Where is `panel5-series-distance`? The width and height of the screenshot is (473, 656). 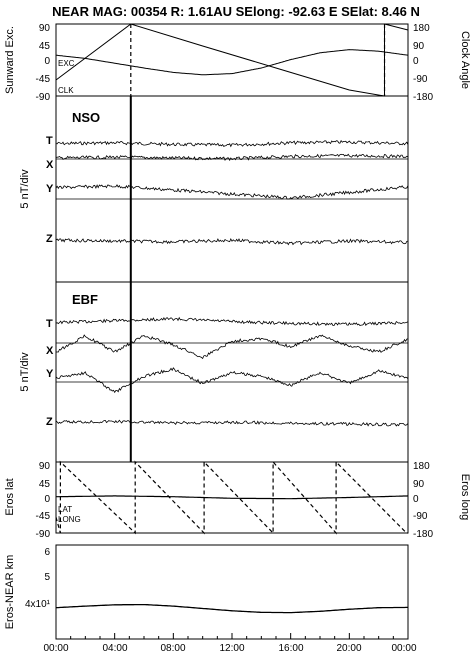
panel5-series-distance is located at coordinates (231, 608).